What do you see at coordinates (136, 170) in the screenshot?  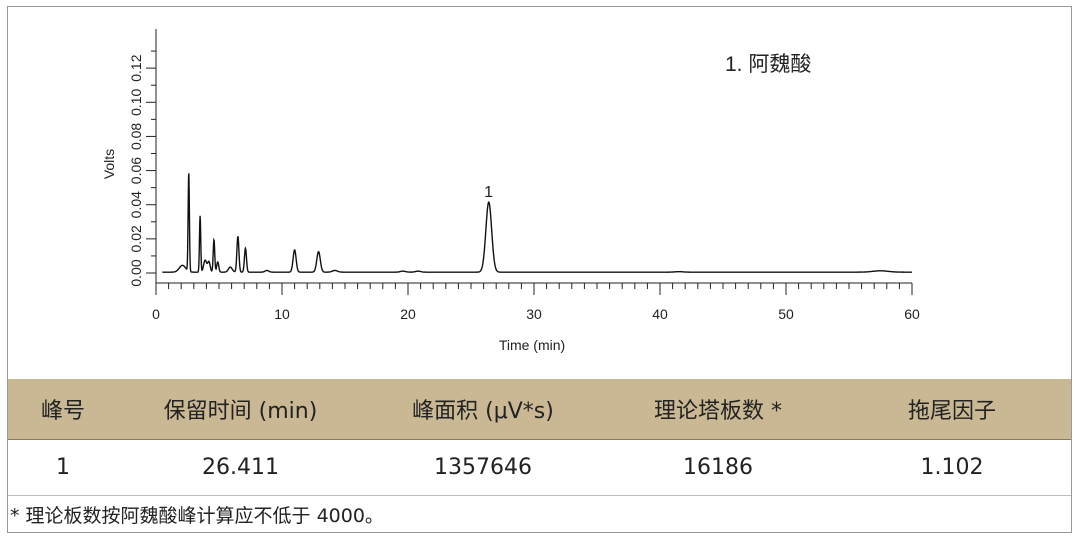 I see `y-tick-label: 0.06` at bounding box center [136, 170].